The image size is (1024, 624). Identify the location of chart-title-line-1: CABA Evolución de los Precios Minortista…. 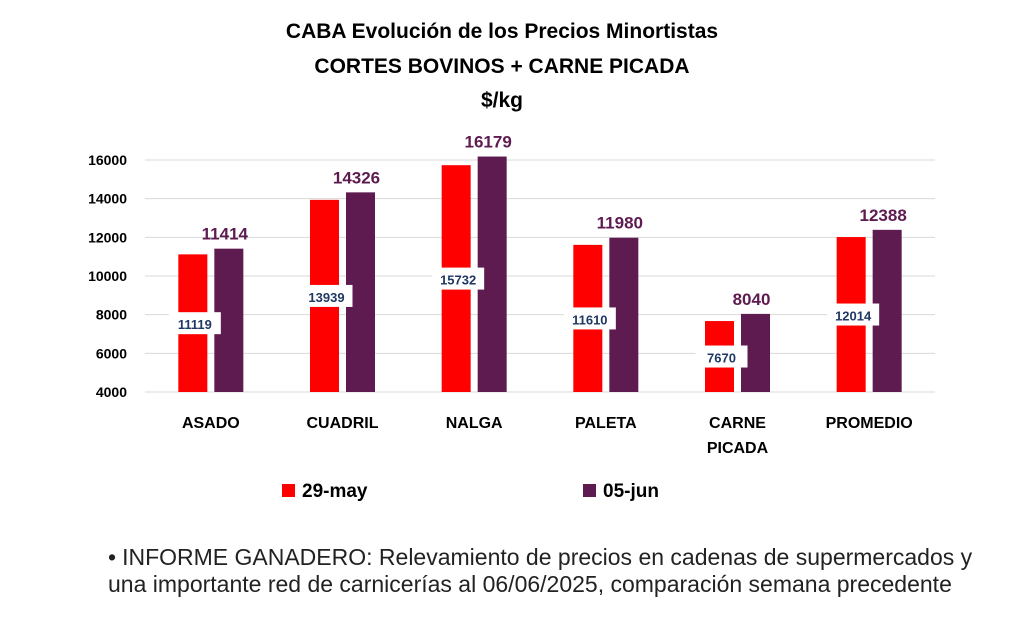
(502, 31).